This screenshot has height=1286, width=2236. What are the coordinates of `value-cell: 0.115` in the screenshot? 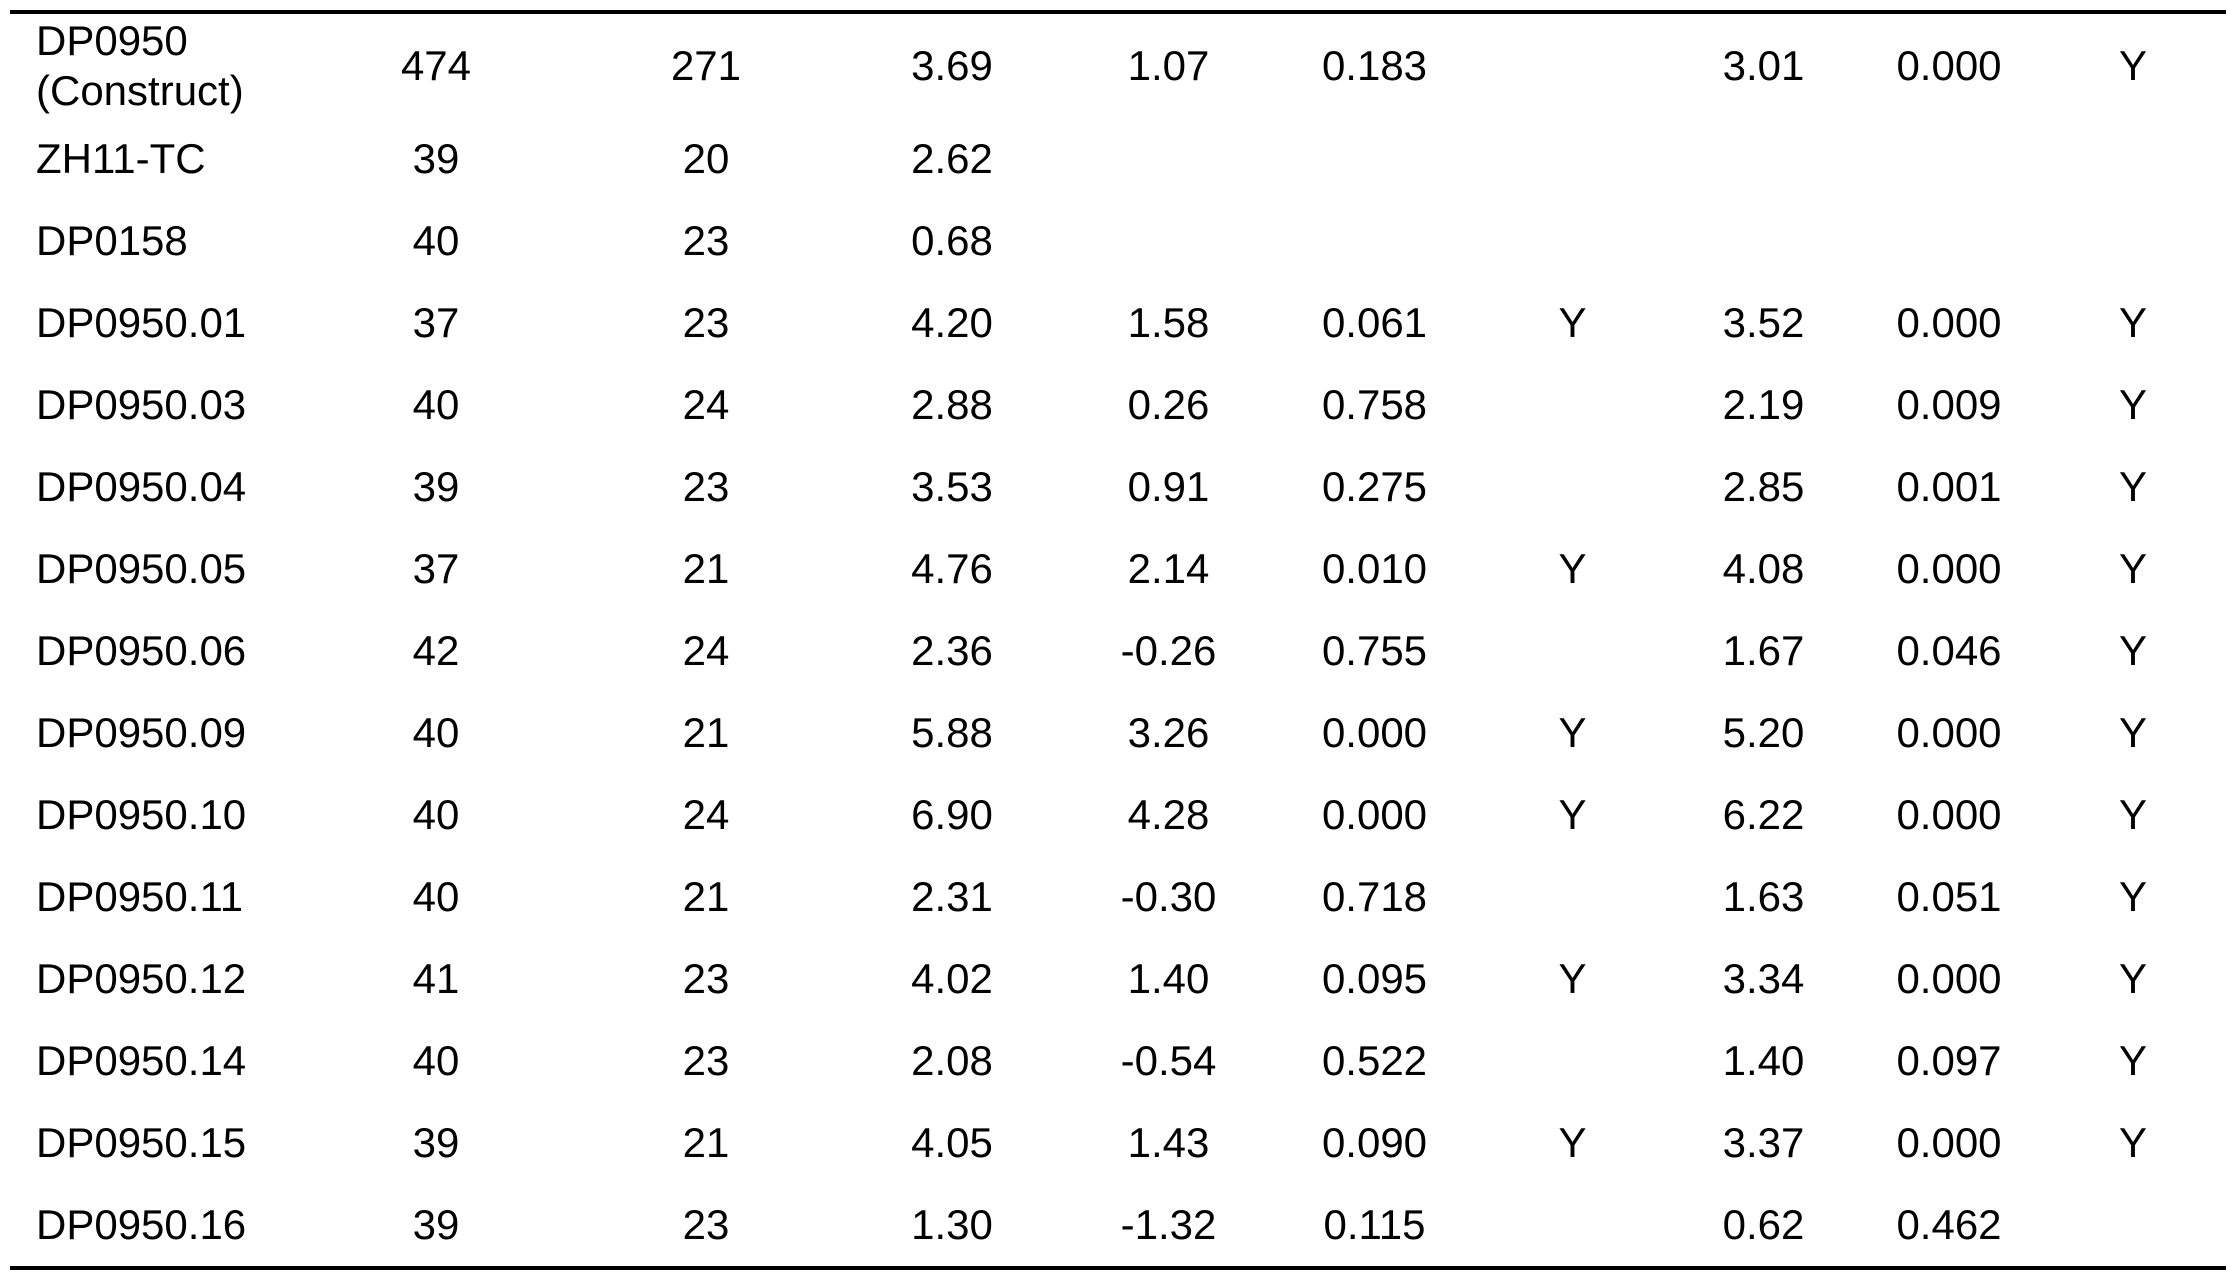 It's located at (1374, 1224).